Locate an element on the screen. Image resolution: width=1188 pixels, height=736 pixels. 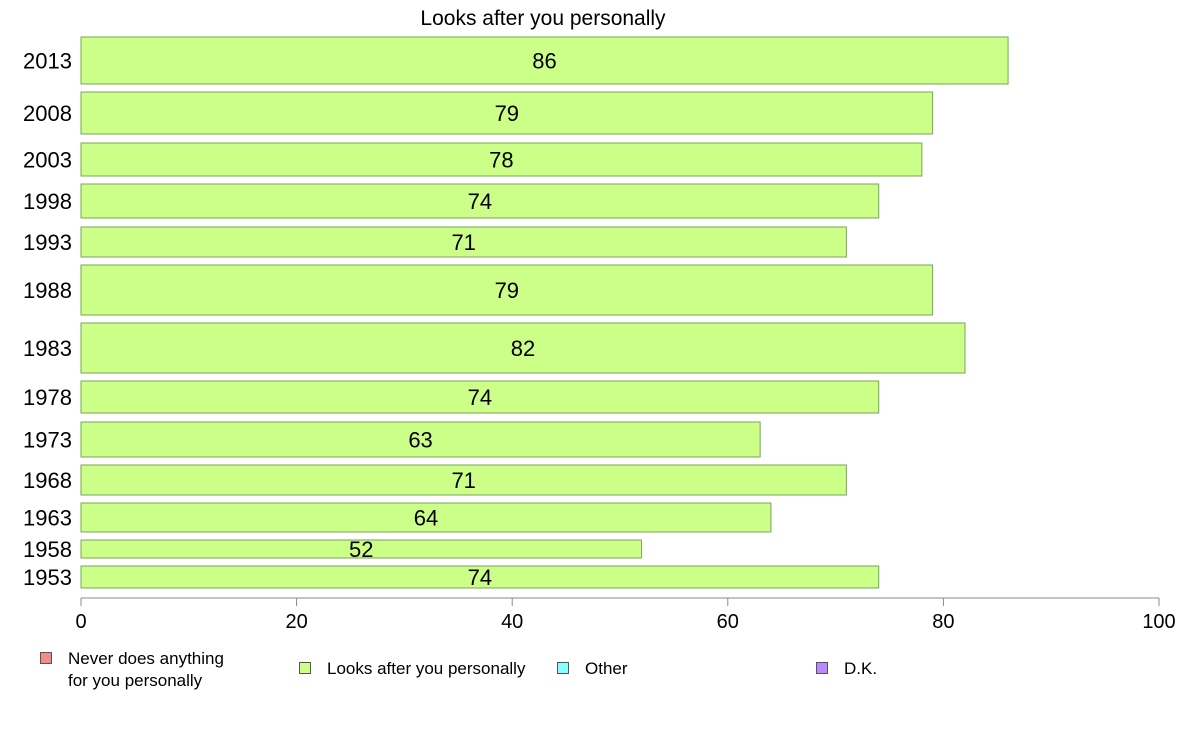
data-label-1963: 64 is located at coordinates (426, 518).